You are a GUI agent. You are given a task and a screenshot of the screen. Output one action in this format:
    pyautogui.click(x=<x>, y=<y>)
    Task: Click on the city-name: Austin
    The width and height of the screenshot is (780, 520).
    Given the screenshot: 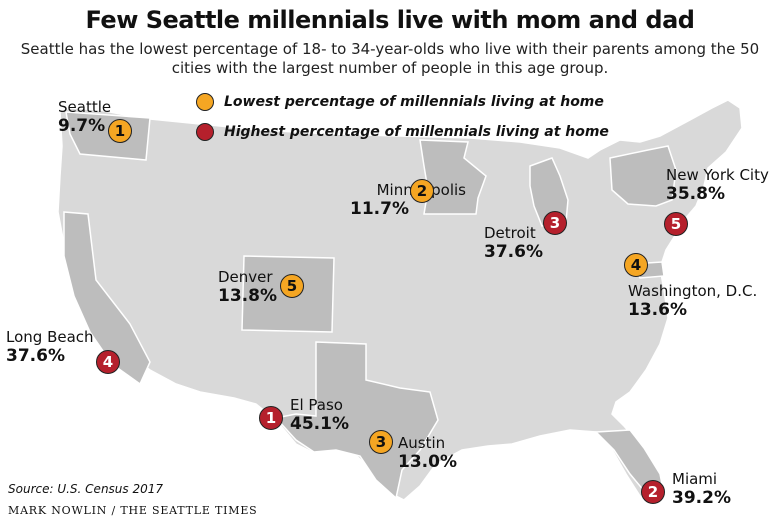 What is the action you would take?
    pyautogui.click(x=422, y=443)
    